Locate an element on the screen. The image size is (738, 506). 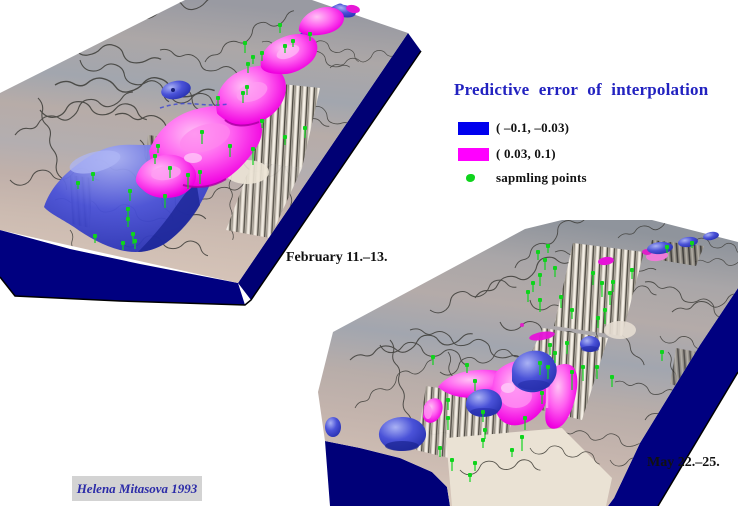
caption-may: May 22.–25. is located at coordinates (683, 462).